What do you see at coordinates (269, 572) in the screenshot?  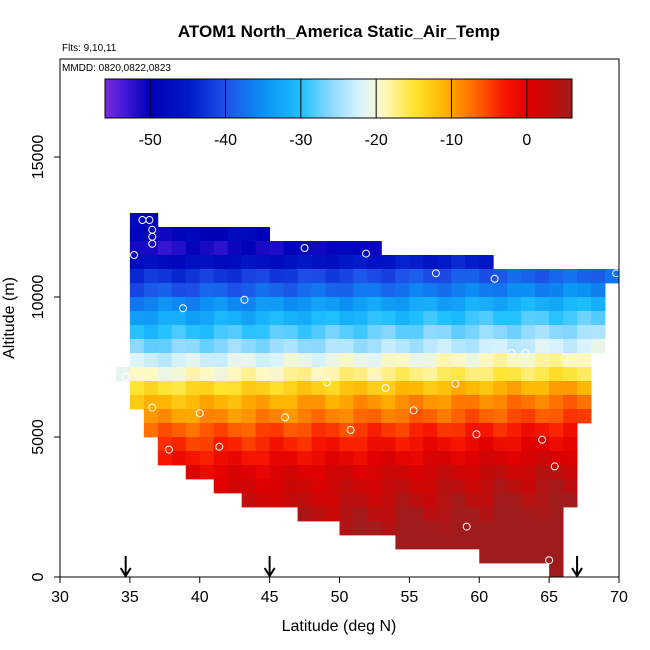 I see `sampling-arrow-head` at bounding box center [269, 572].